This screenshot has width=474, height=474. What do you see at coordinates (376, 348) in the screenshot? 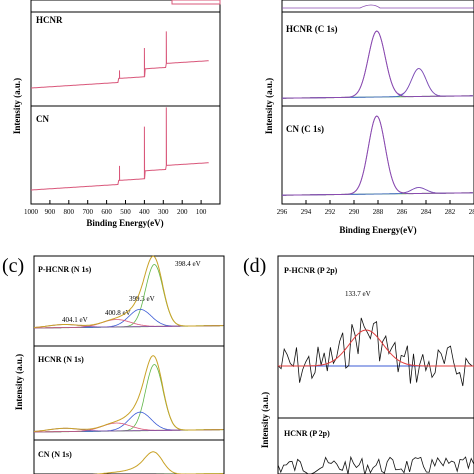
I see `panel-d-phcnr-fit` at bounding box center [376, 348].